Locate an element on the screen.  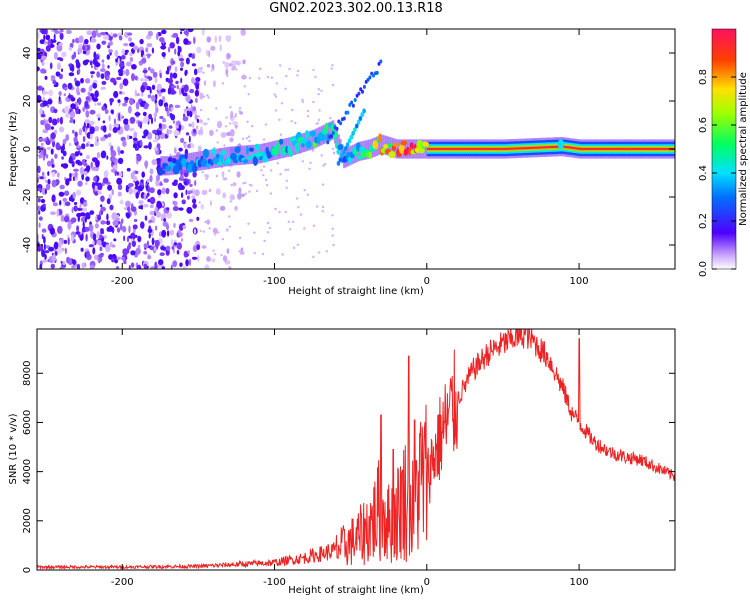
colorbar-gradient is located at coordinates (724, 149).